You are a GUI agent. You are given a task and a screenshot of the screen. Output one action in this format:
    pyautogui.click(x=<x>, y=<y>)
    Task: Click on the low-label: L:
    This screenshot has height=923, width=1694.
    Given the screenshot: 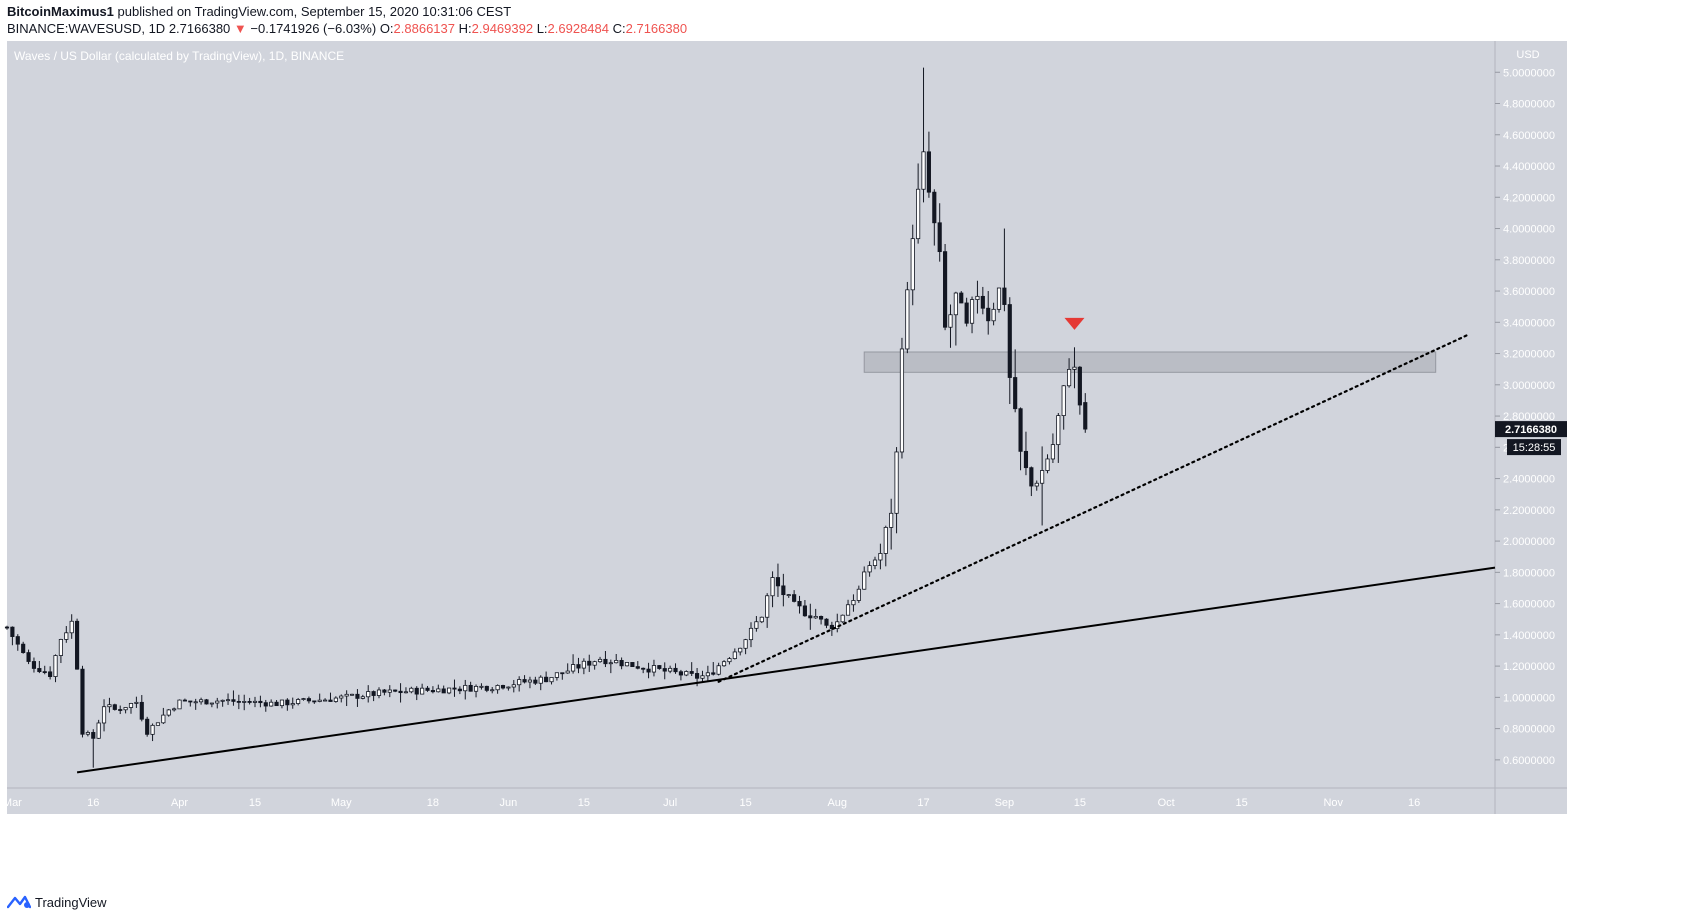 What is the action you would take?
    pyautogui.click(x=542, y=28)
    